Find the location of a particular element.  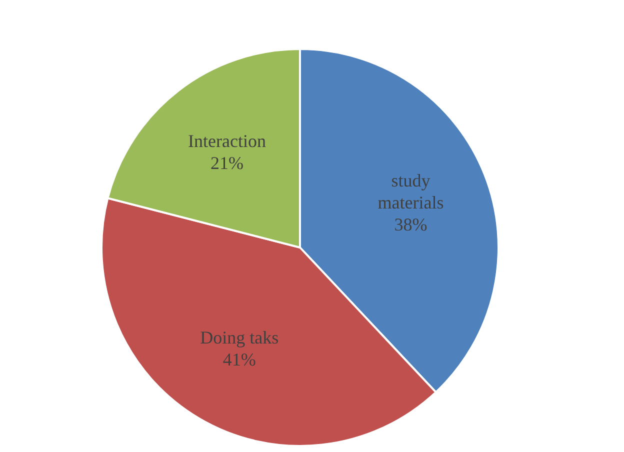

data-label: 21% is located at coordinates (227, 163).